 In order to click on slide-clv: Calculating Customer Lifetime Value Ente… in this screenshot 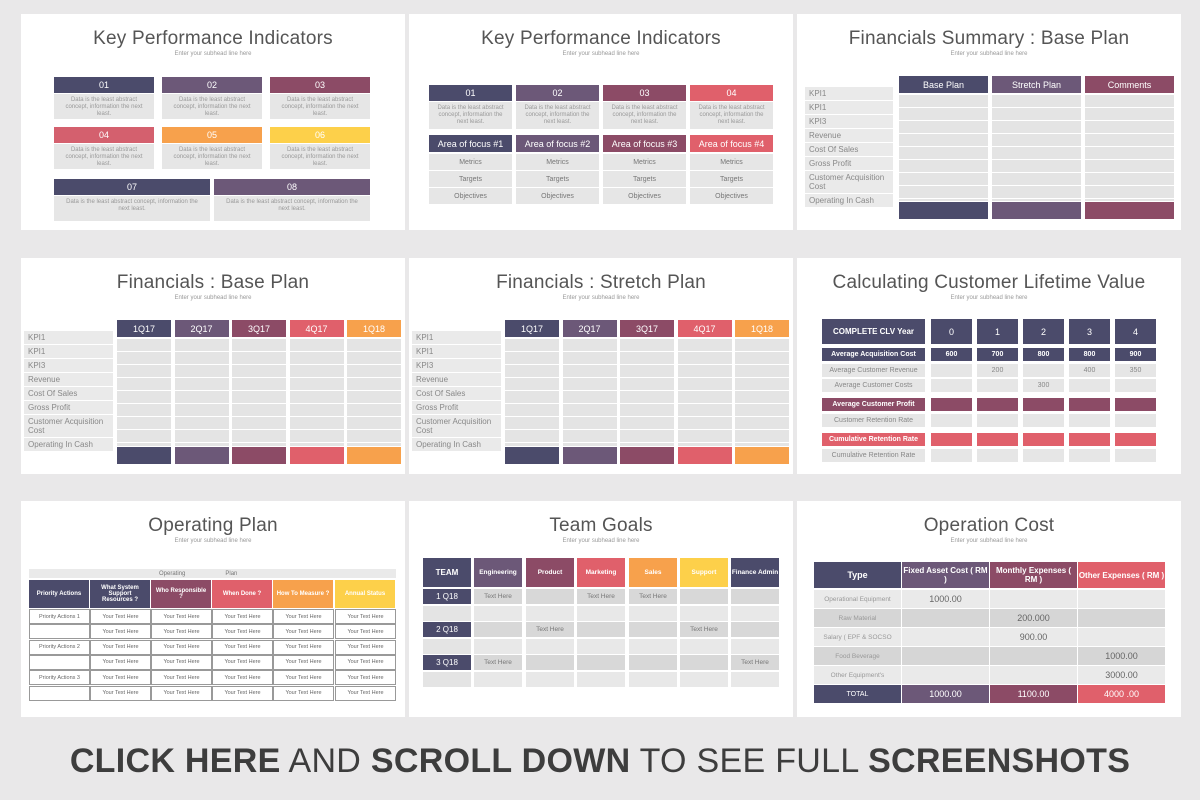, I will do `click(989, 366)`.